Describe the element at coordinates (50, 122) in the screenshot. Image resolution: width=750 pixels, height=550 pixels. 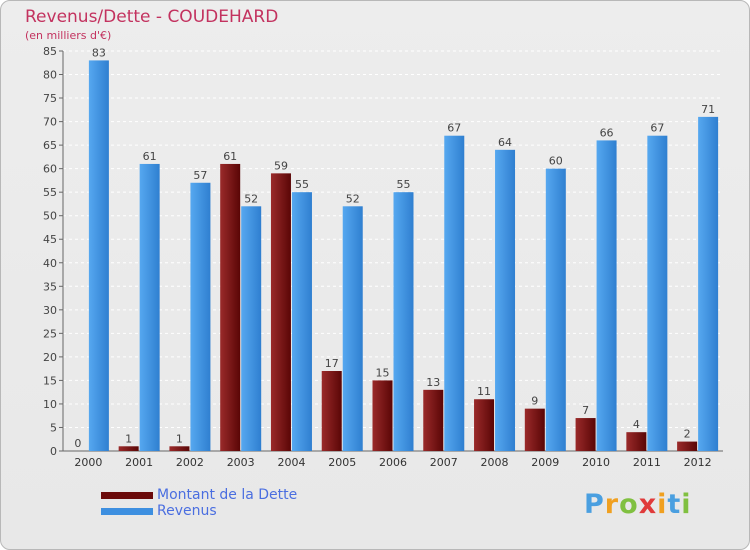
I see `y-tick-label: 70` at that location.